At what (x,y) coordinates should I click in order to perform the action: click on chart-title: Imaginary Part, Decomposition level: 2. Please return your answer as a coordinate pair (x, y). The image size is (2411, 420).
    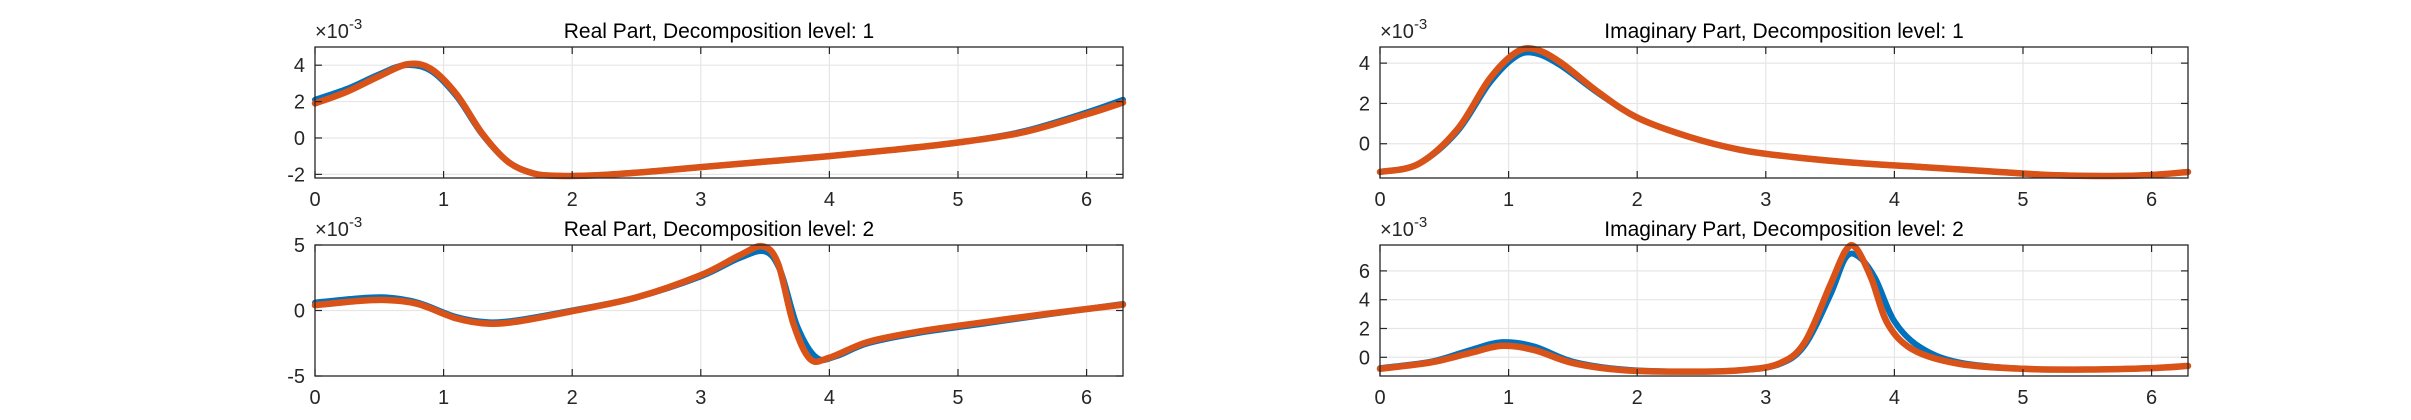
    Looking at the image, I should click on (1784, 229).